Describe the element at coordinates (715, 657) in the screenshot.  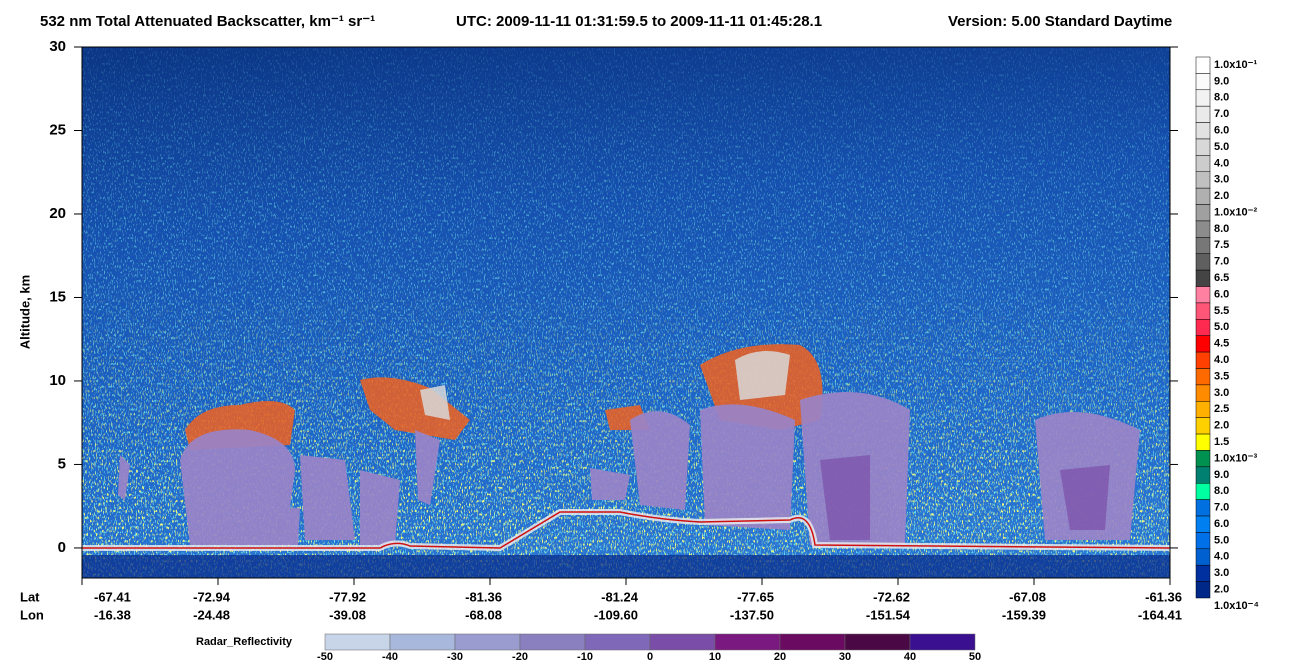
I see `radar-tick-label: 10` at that location.